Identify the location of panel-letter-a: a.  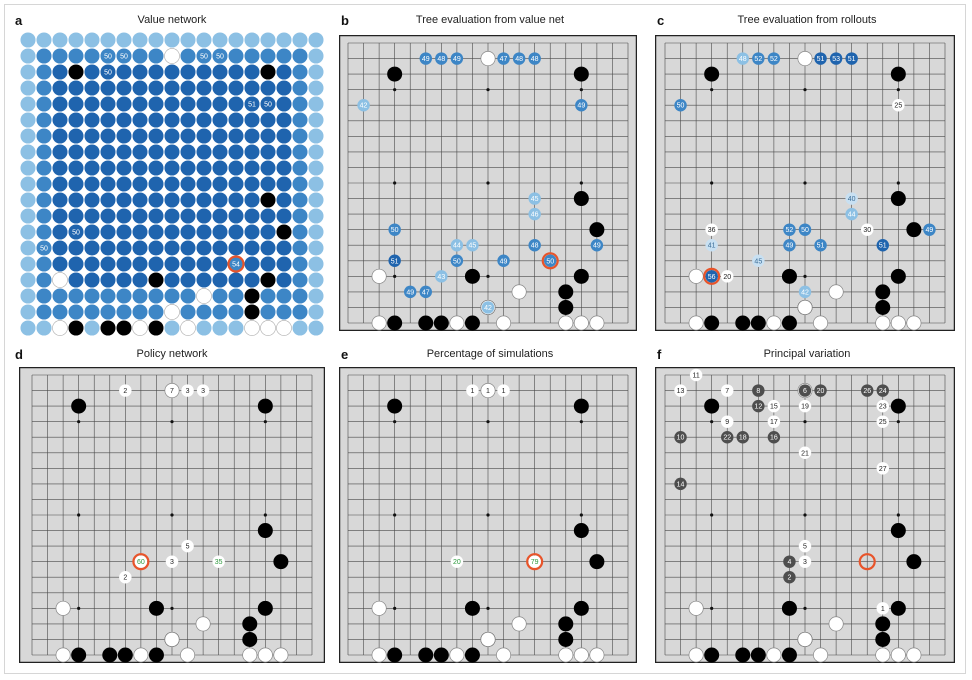
(19, 20).